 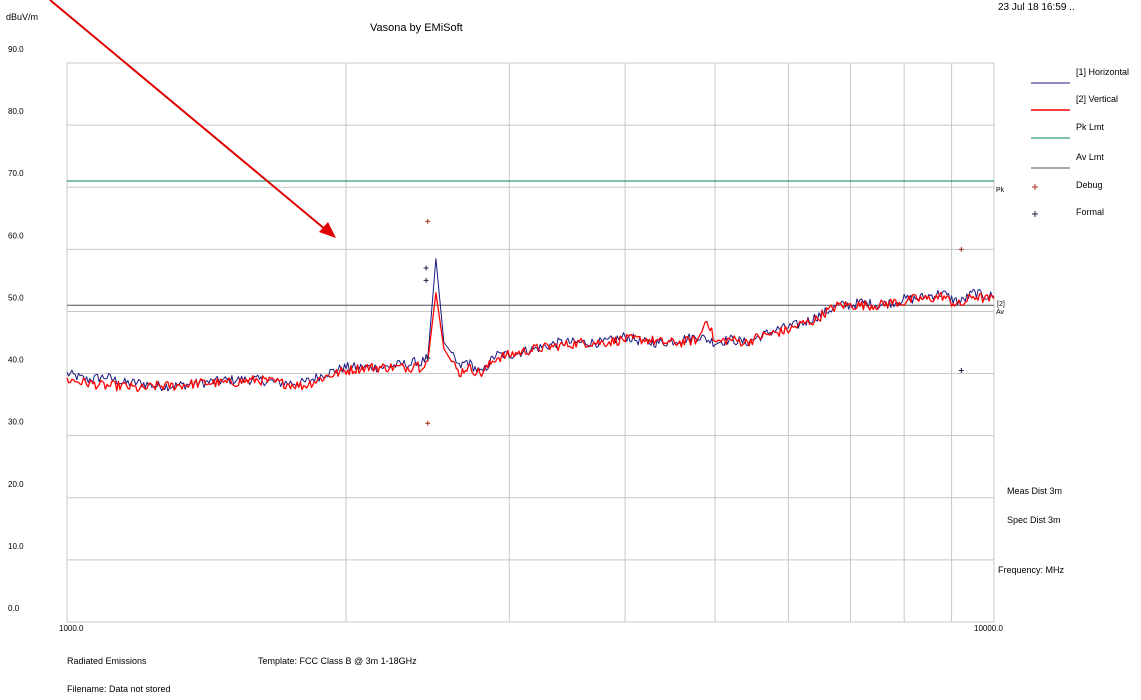 I want to click on legend-label: Formal, so click(x=1090, y=212).